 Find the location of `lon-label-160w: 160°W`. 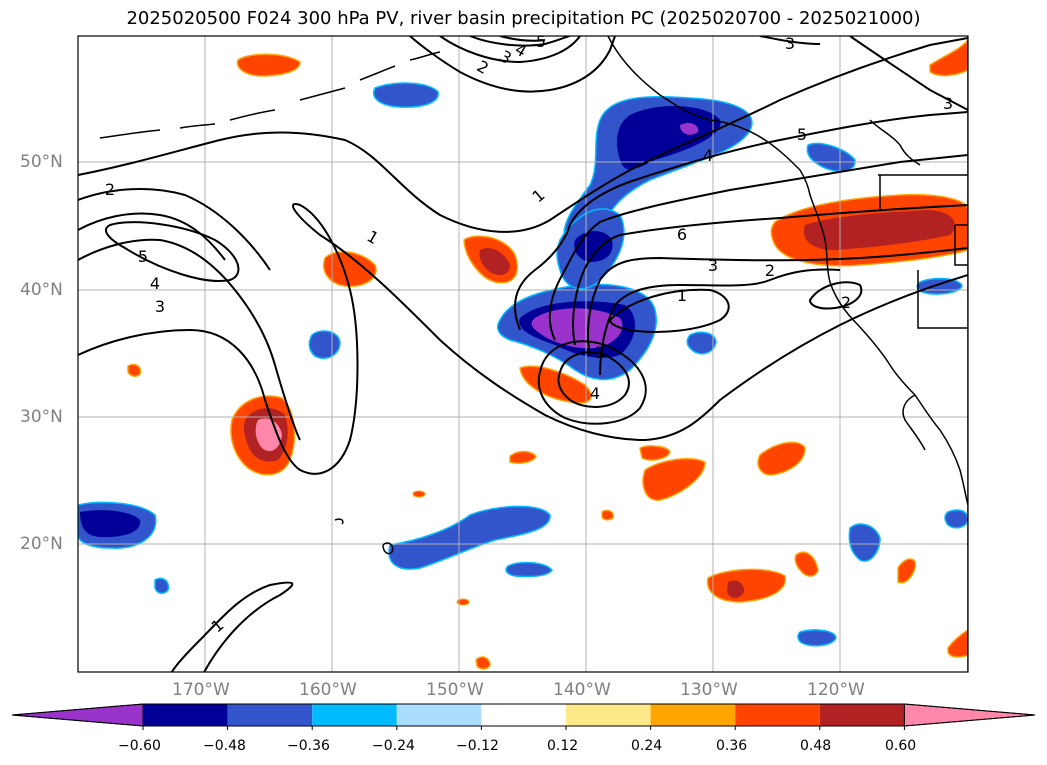

lon-label-160w: 160°W is located at coordinates (328, 690).